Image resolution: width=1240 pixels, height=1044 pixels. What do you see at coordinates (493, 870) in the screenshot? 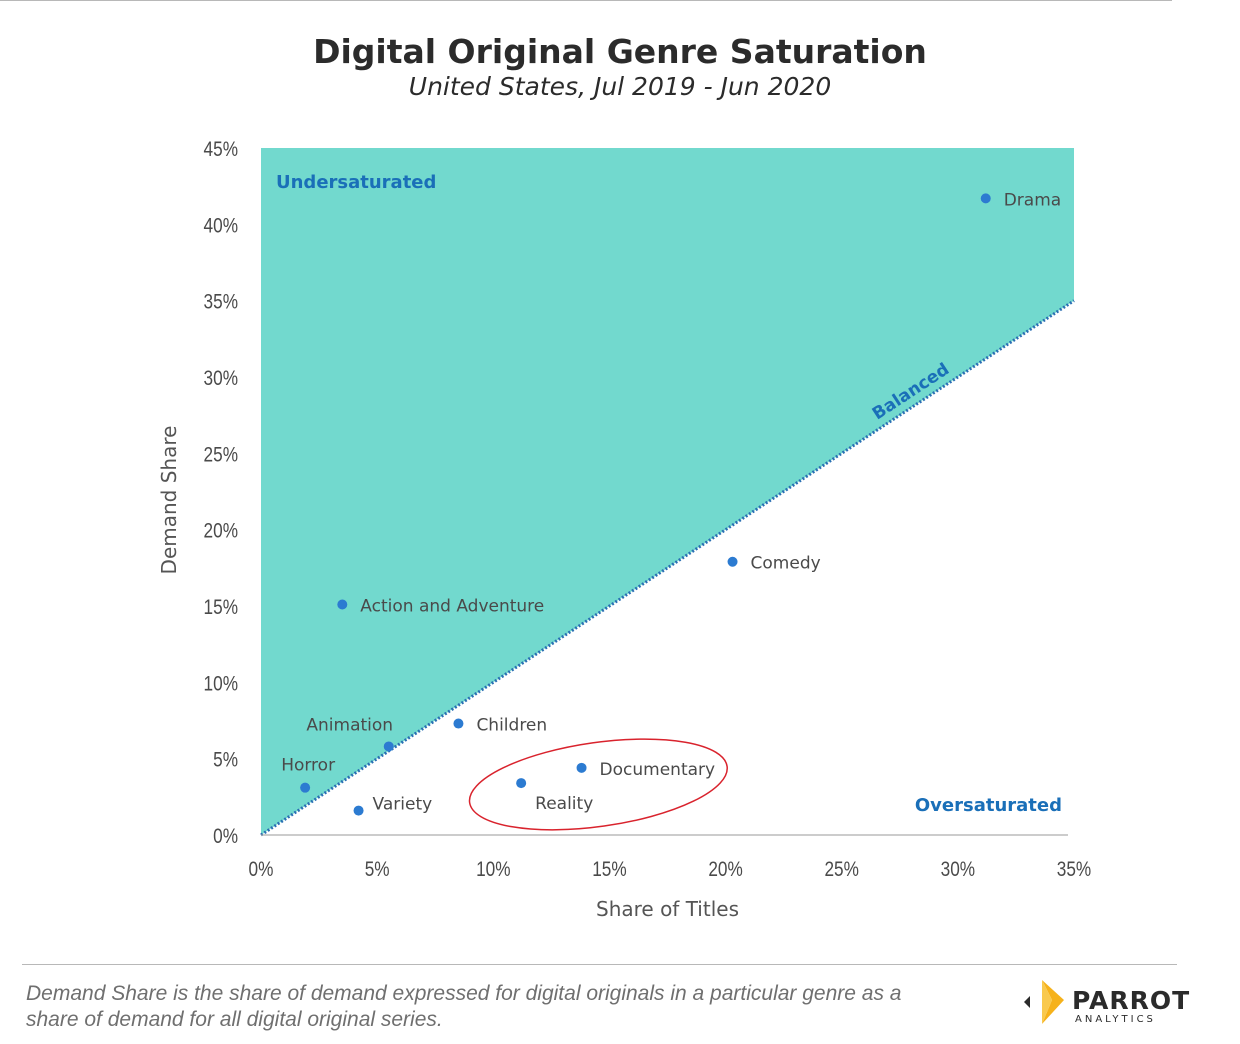
I see `x-tick-label: 10%` at bounding box center [493, 870].